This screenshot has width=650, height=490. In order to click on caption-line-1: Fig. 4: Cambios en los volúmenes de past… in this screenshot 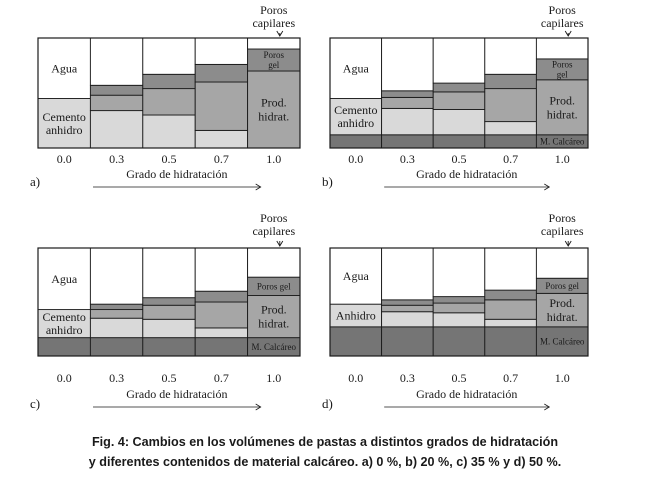, I will do `click(325, 442)`.